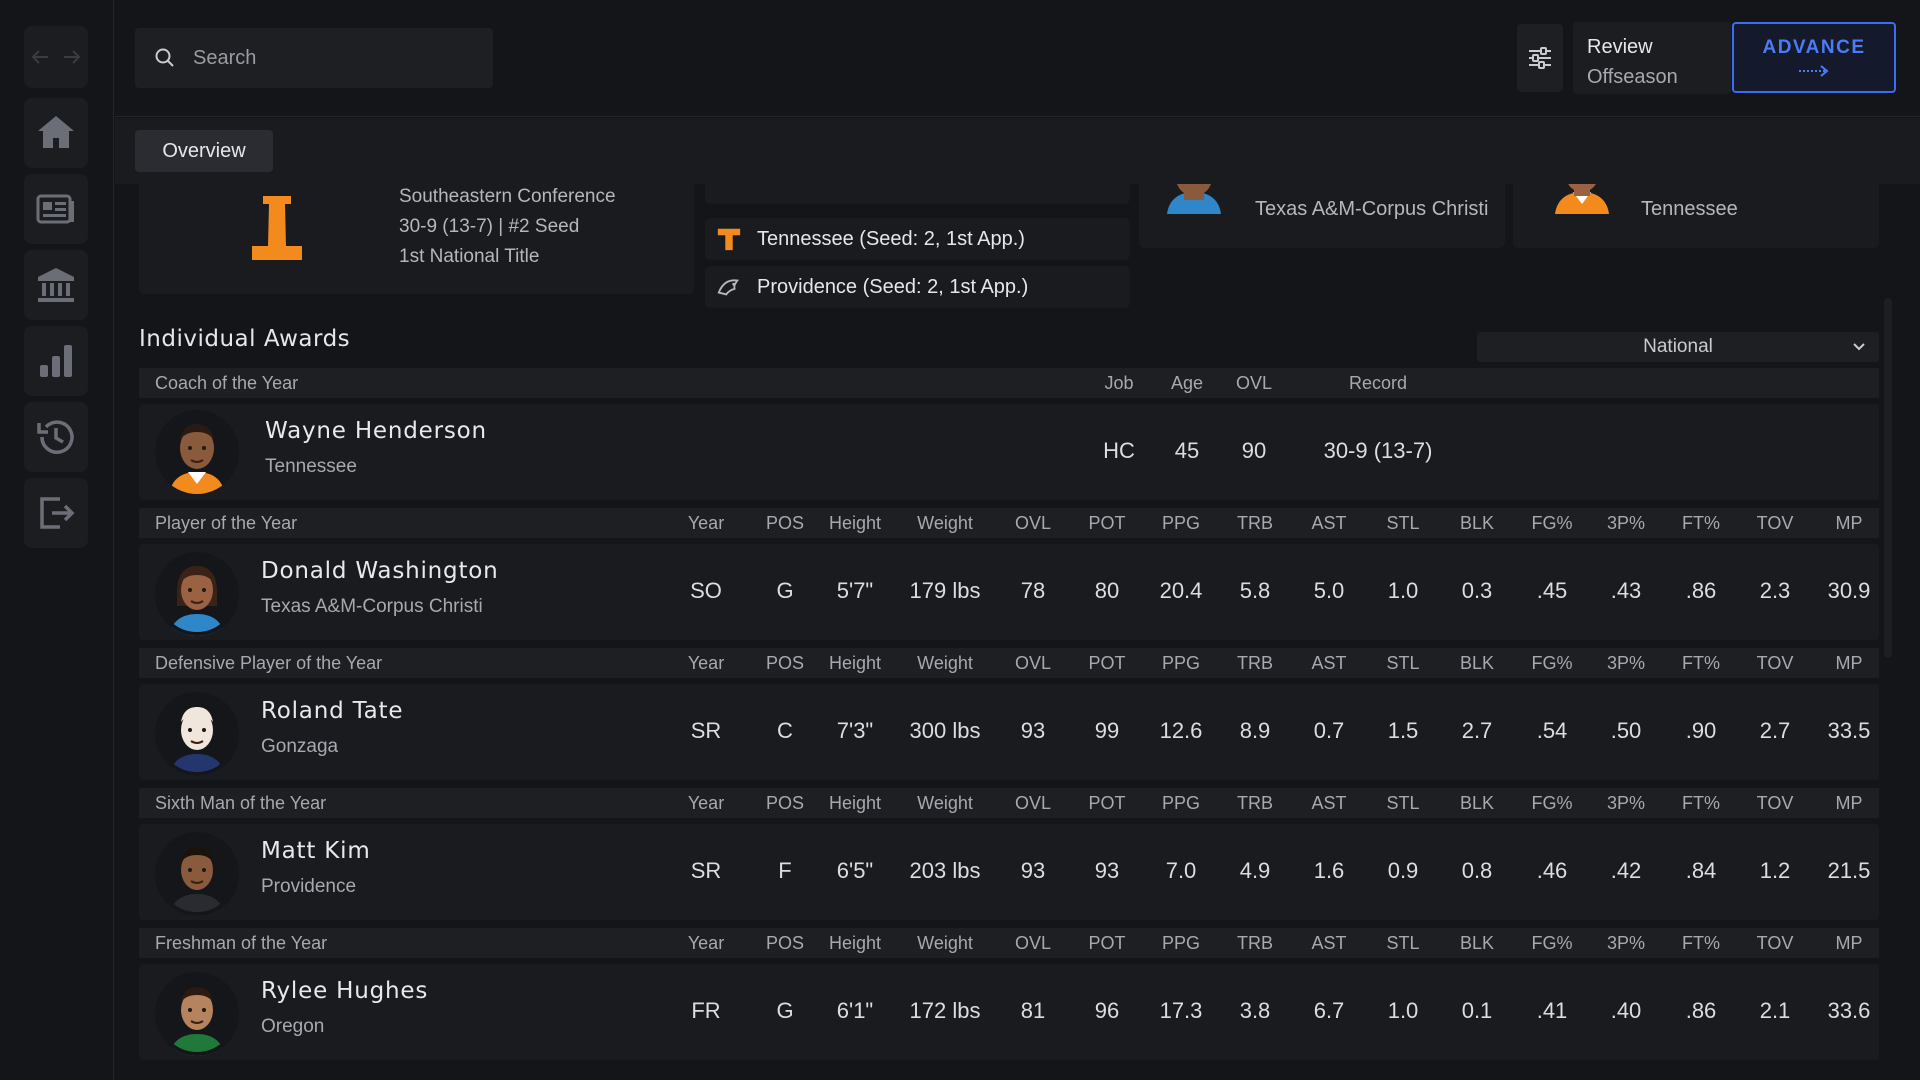 The width and height of the screenshot is (1920, 1080). Describe the element at coordinates (917, 239) in the screenshot. I see `finalist-row: Tennessee (Seed: 2, 1st App.)` at that location.